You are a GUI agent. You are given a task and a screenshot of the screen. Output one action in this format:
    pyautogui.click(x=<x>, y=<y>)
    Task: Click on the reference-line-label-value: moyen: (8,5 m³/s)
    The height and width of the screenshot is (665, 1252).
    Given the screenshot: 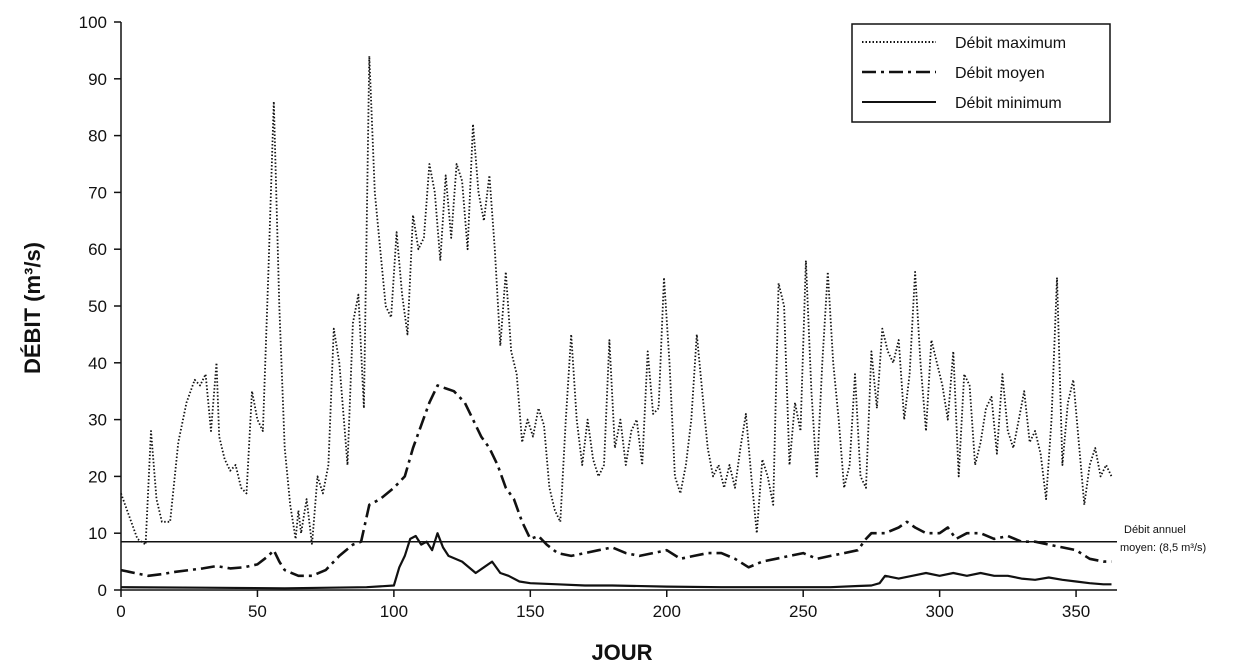 What is the action you would take?
    pyautogui.click(x=1163, y=548)
    